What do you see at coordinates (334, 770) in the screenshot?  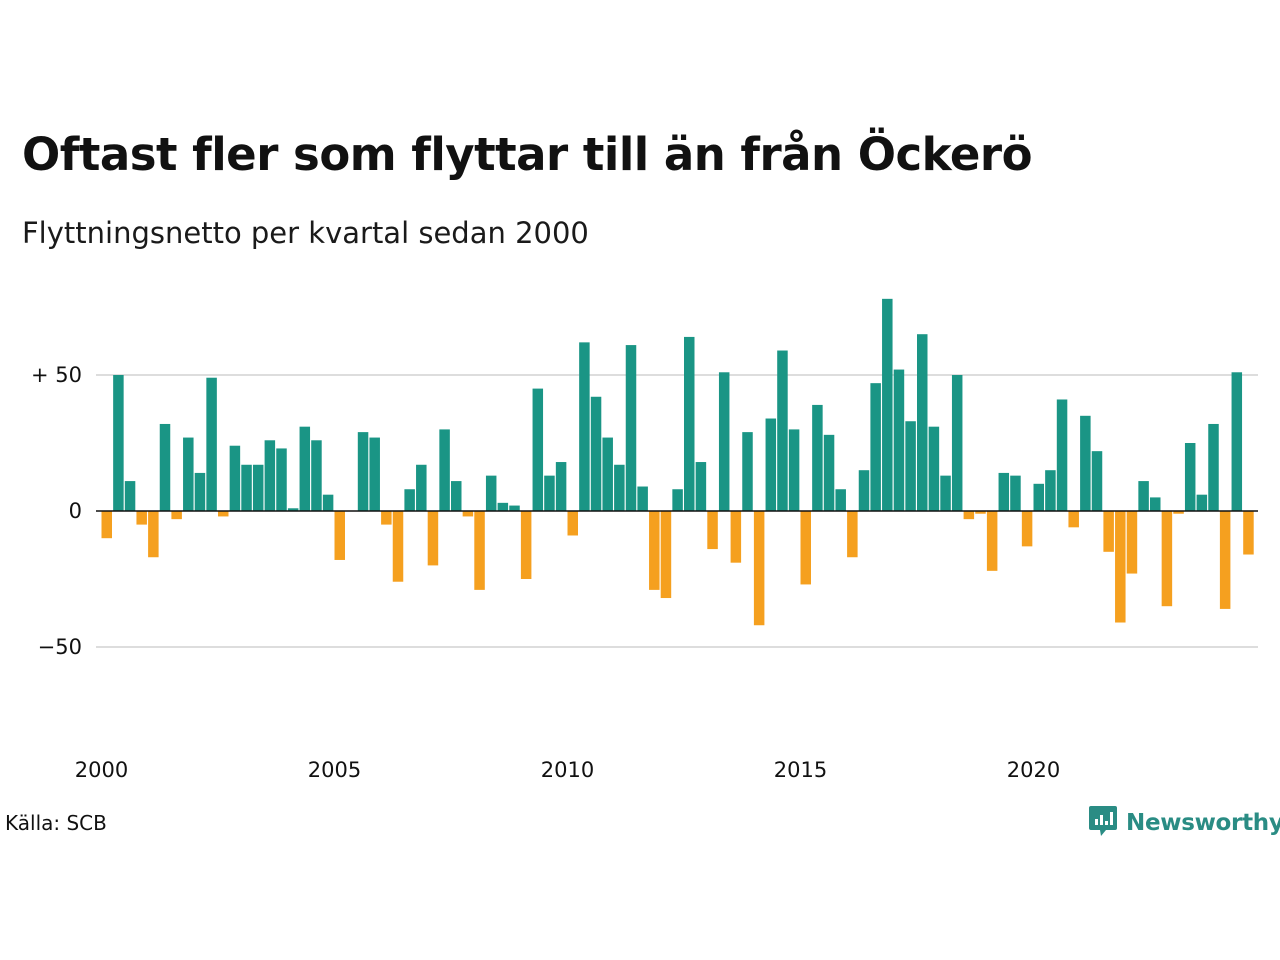 I see `x-tick-label: 2005` at bounding box center [334, 770].